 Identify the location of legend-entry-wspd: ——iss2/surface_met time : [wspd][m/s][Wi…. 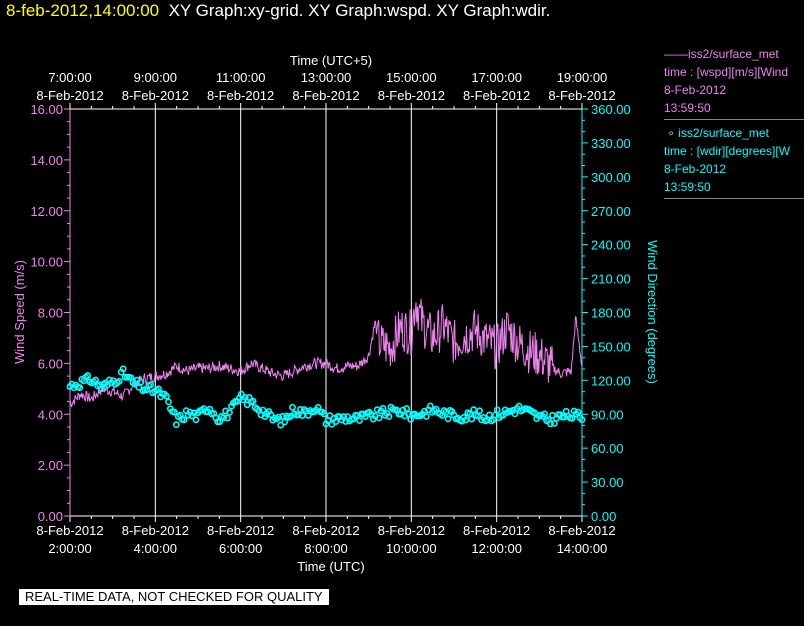
(734, 81).